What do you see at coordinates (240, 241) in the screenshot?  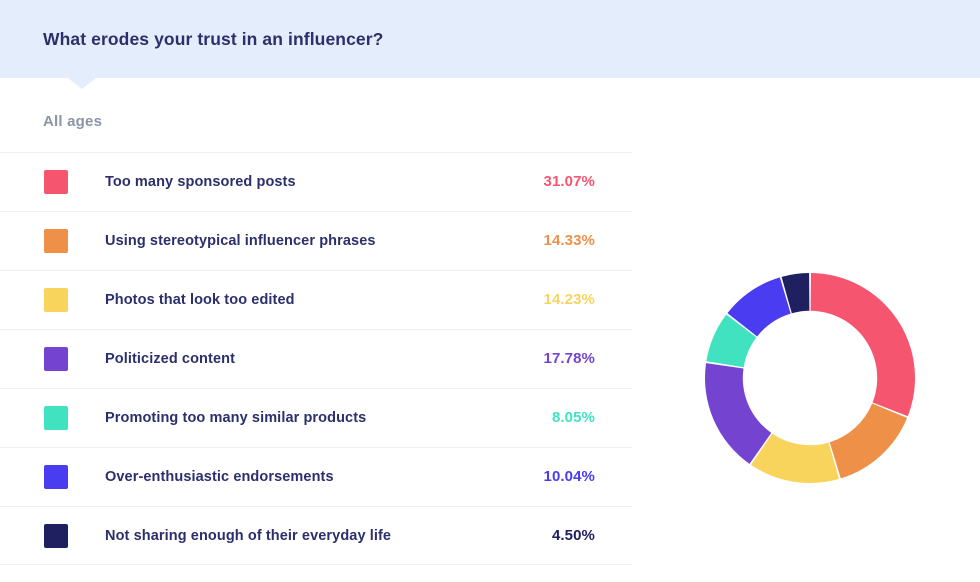 I see `legend-label: Using stereotypical influencer phrases` at bounding box center [240, 241].